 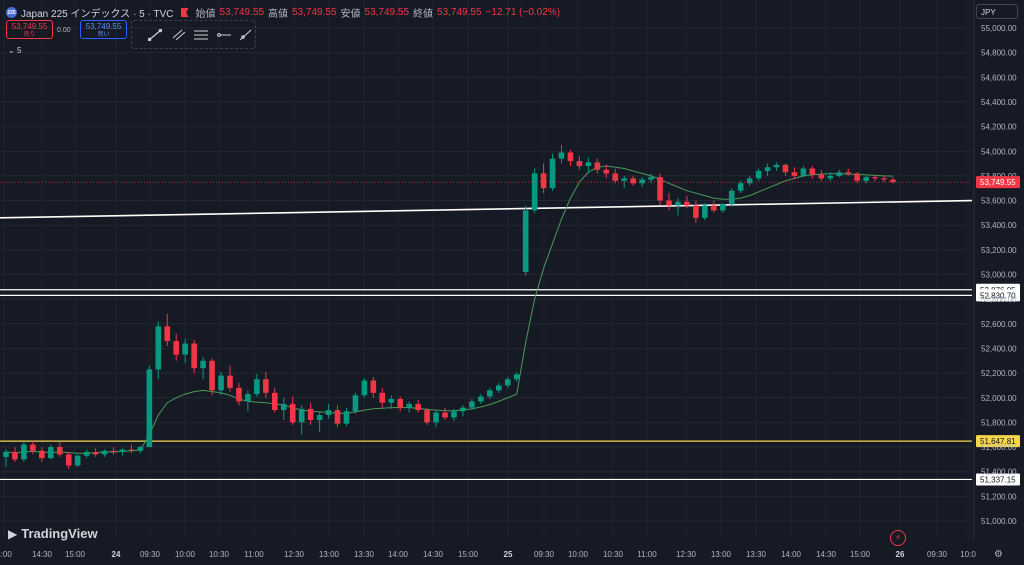 I want to click on y-tick-label: 51,400.00, so click(x=999, y=472).